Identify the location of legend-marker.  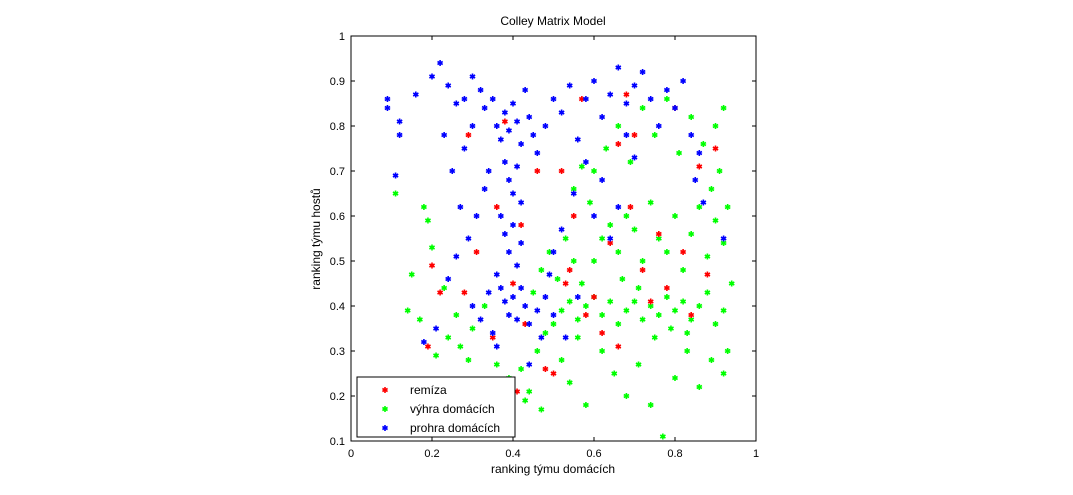
(385, 390).